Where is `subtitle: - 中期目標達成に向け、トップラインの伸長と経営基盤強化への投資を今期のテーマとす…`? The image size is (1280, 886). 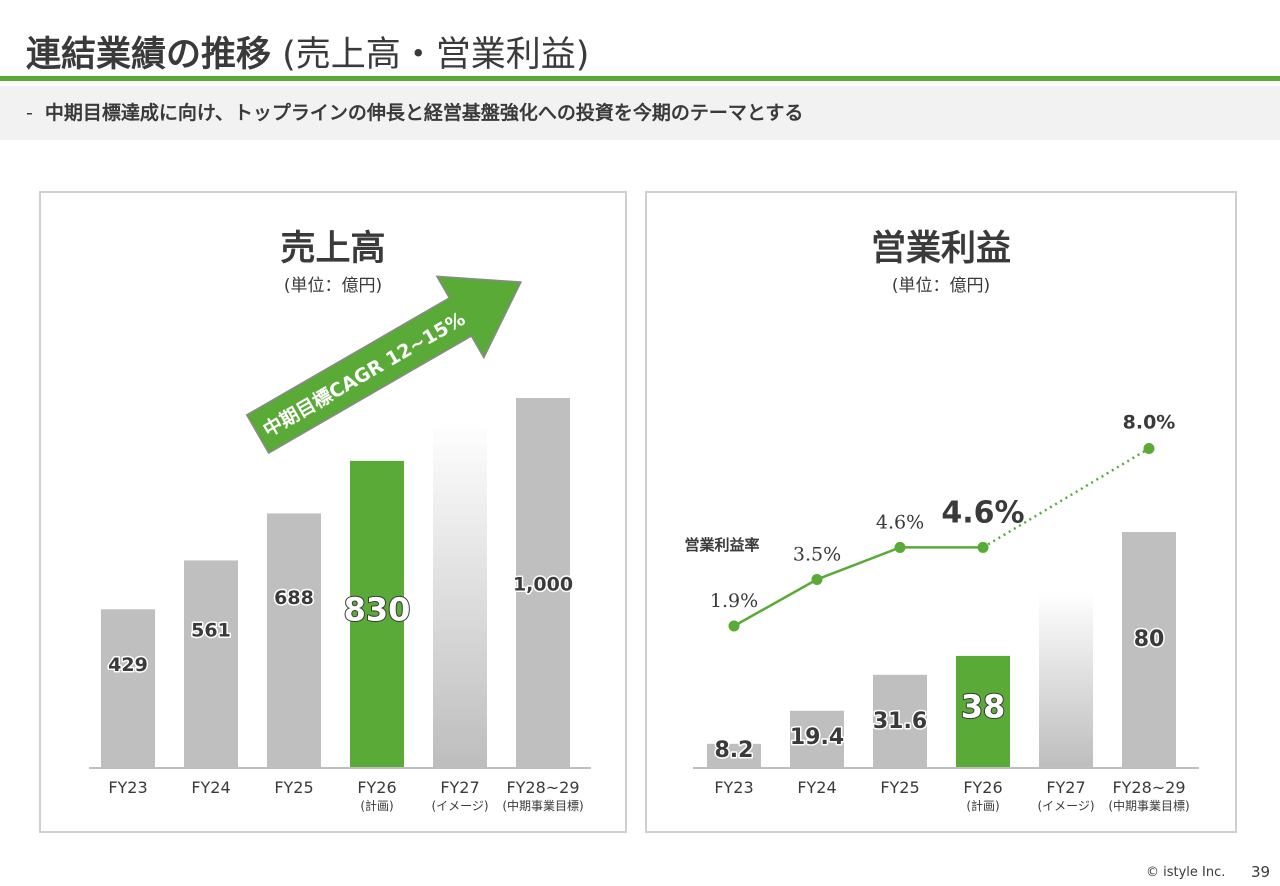 subtitle: - 中期目標達成に向け、トップラインの伸長と経営基盤強化への投資を今期のテーマとす… is located at coordinates (414, 113).